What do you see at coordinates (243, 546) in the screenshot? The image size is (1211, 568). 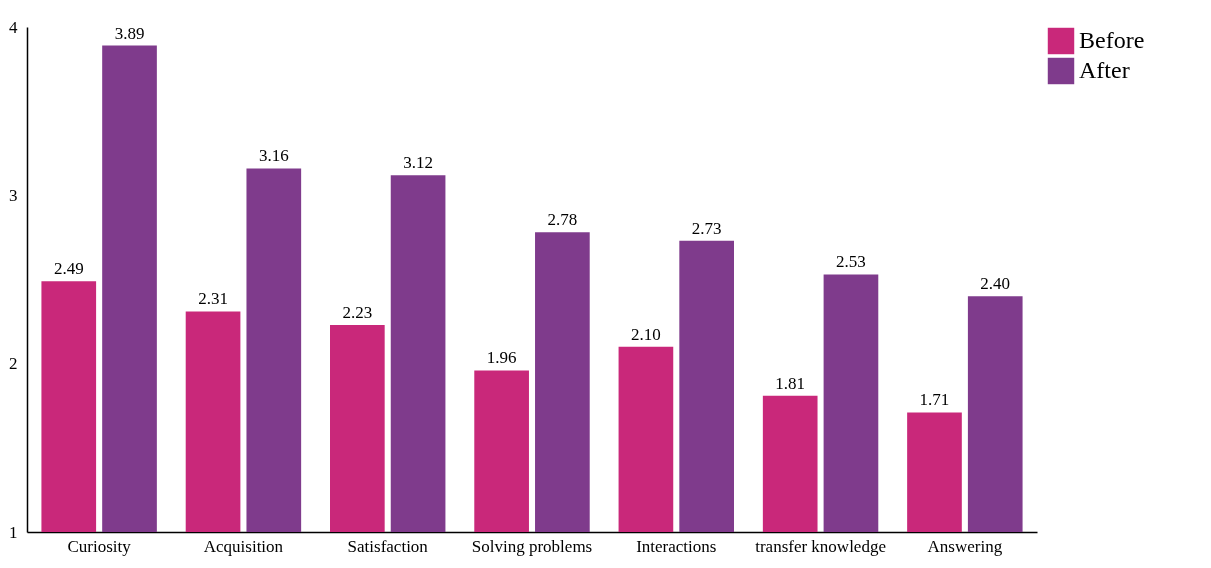 I see `x-tick-label: Acquisition` at bounding box center [243, 546].